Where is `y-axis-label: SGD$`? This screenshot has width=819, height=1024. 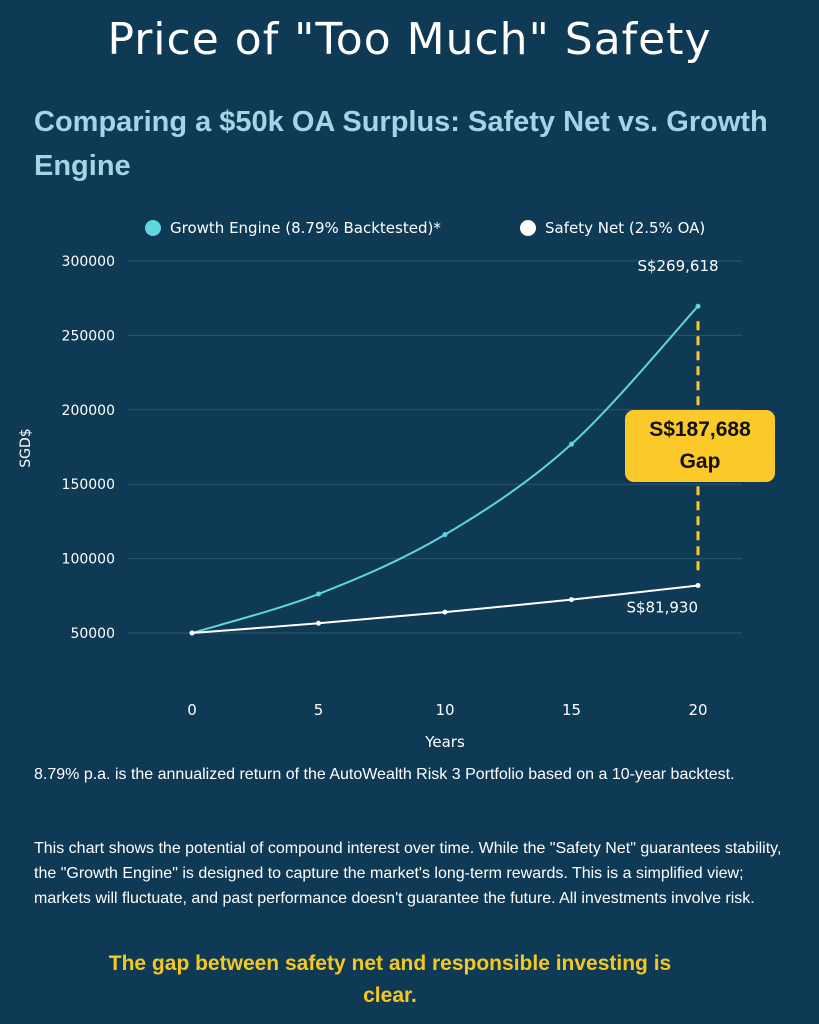
y-axis-label: SGD$ is located at coordinates (26, 447).